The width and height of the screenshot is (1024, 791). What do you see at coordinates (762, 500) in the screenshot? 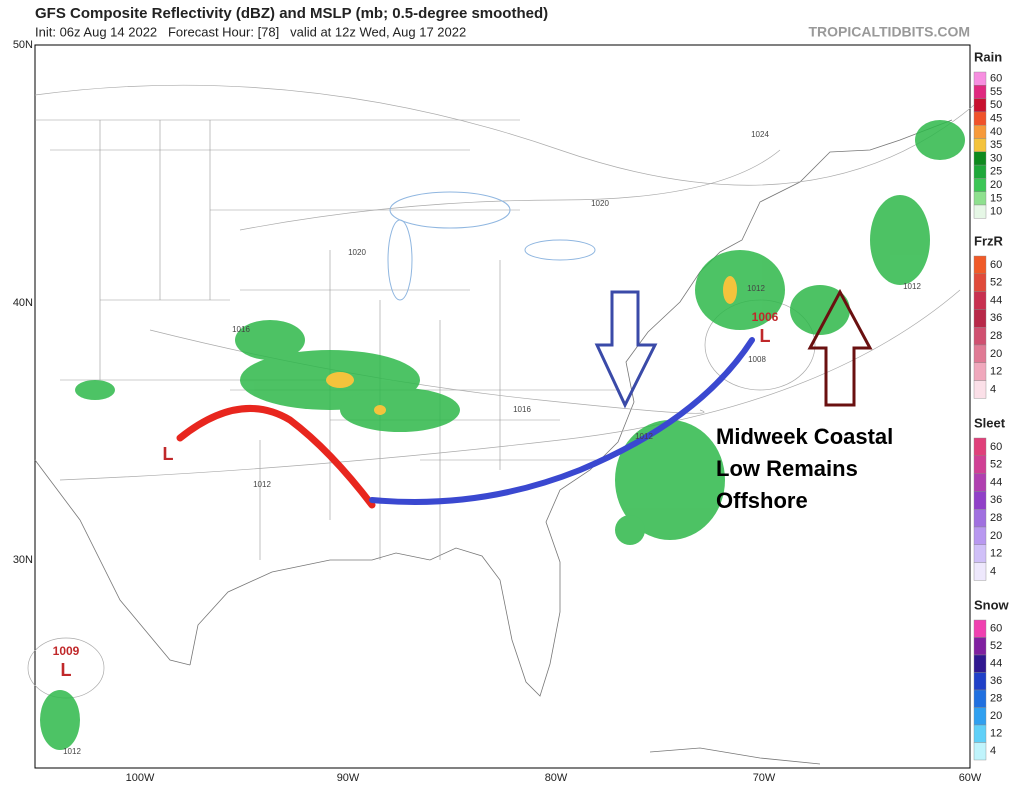
I see `annotation: Offshore` at bounding box center [762, 500].